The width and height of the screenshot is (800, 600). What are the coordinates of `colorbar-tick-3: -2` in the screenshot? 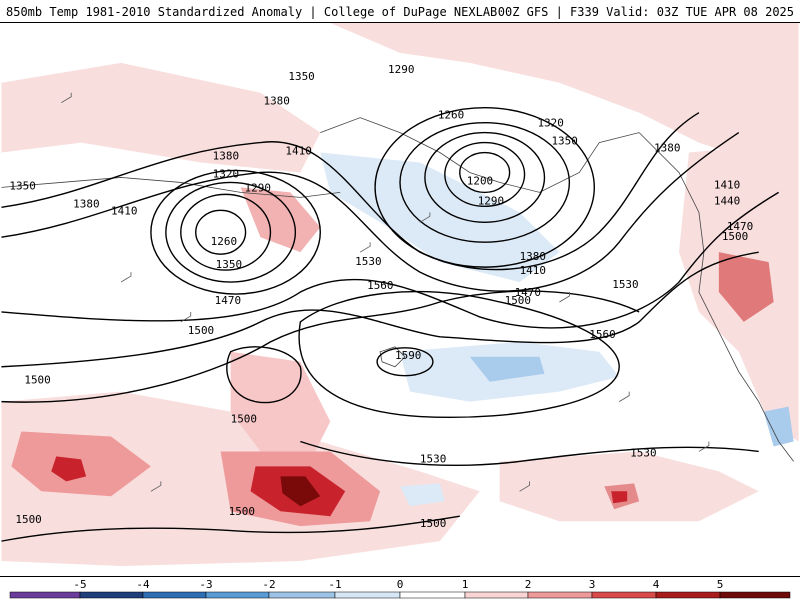 It's located at (268, 584).